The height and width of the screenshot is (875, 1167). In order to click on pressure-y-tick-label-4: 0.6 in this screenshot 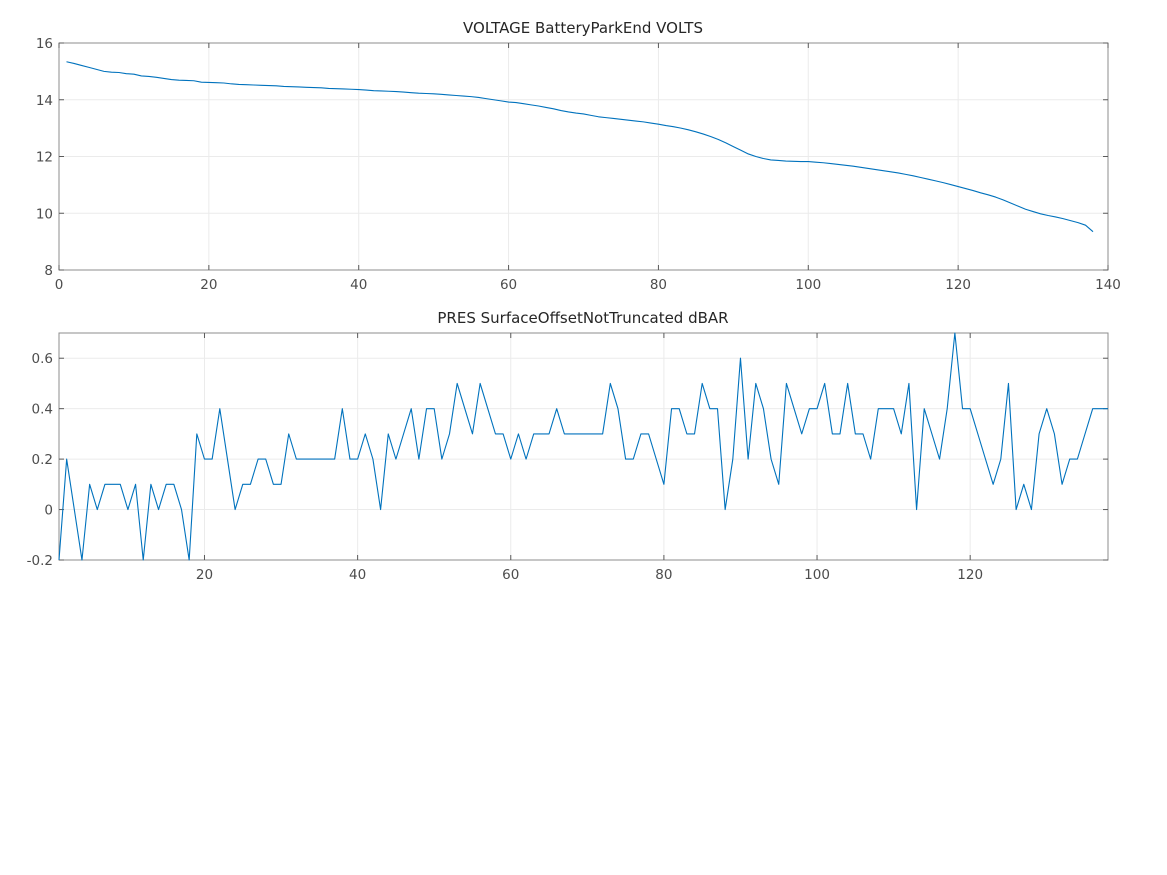, I will do `click(42, 359)`.